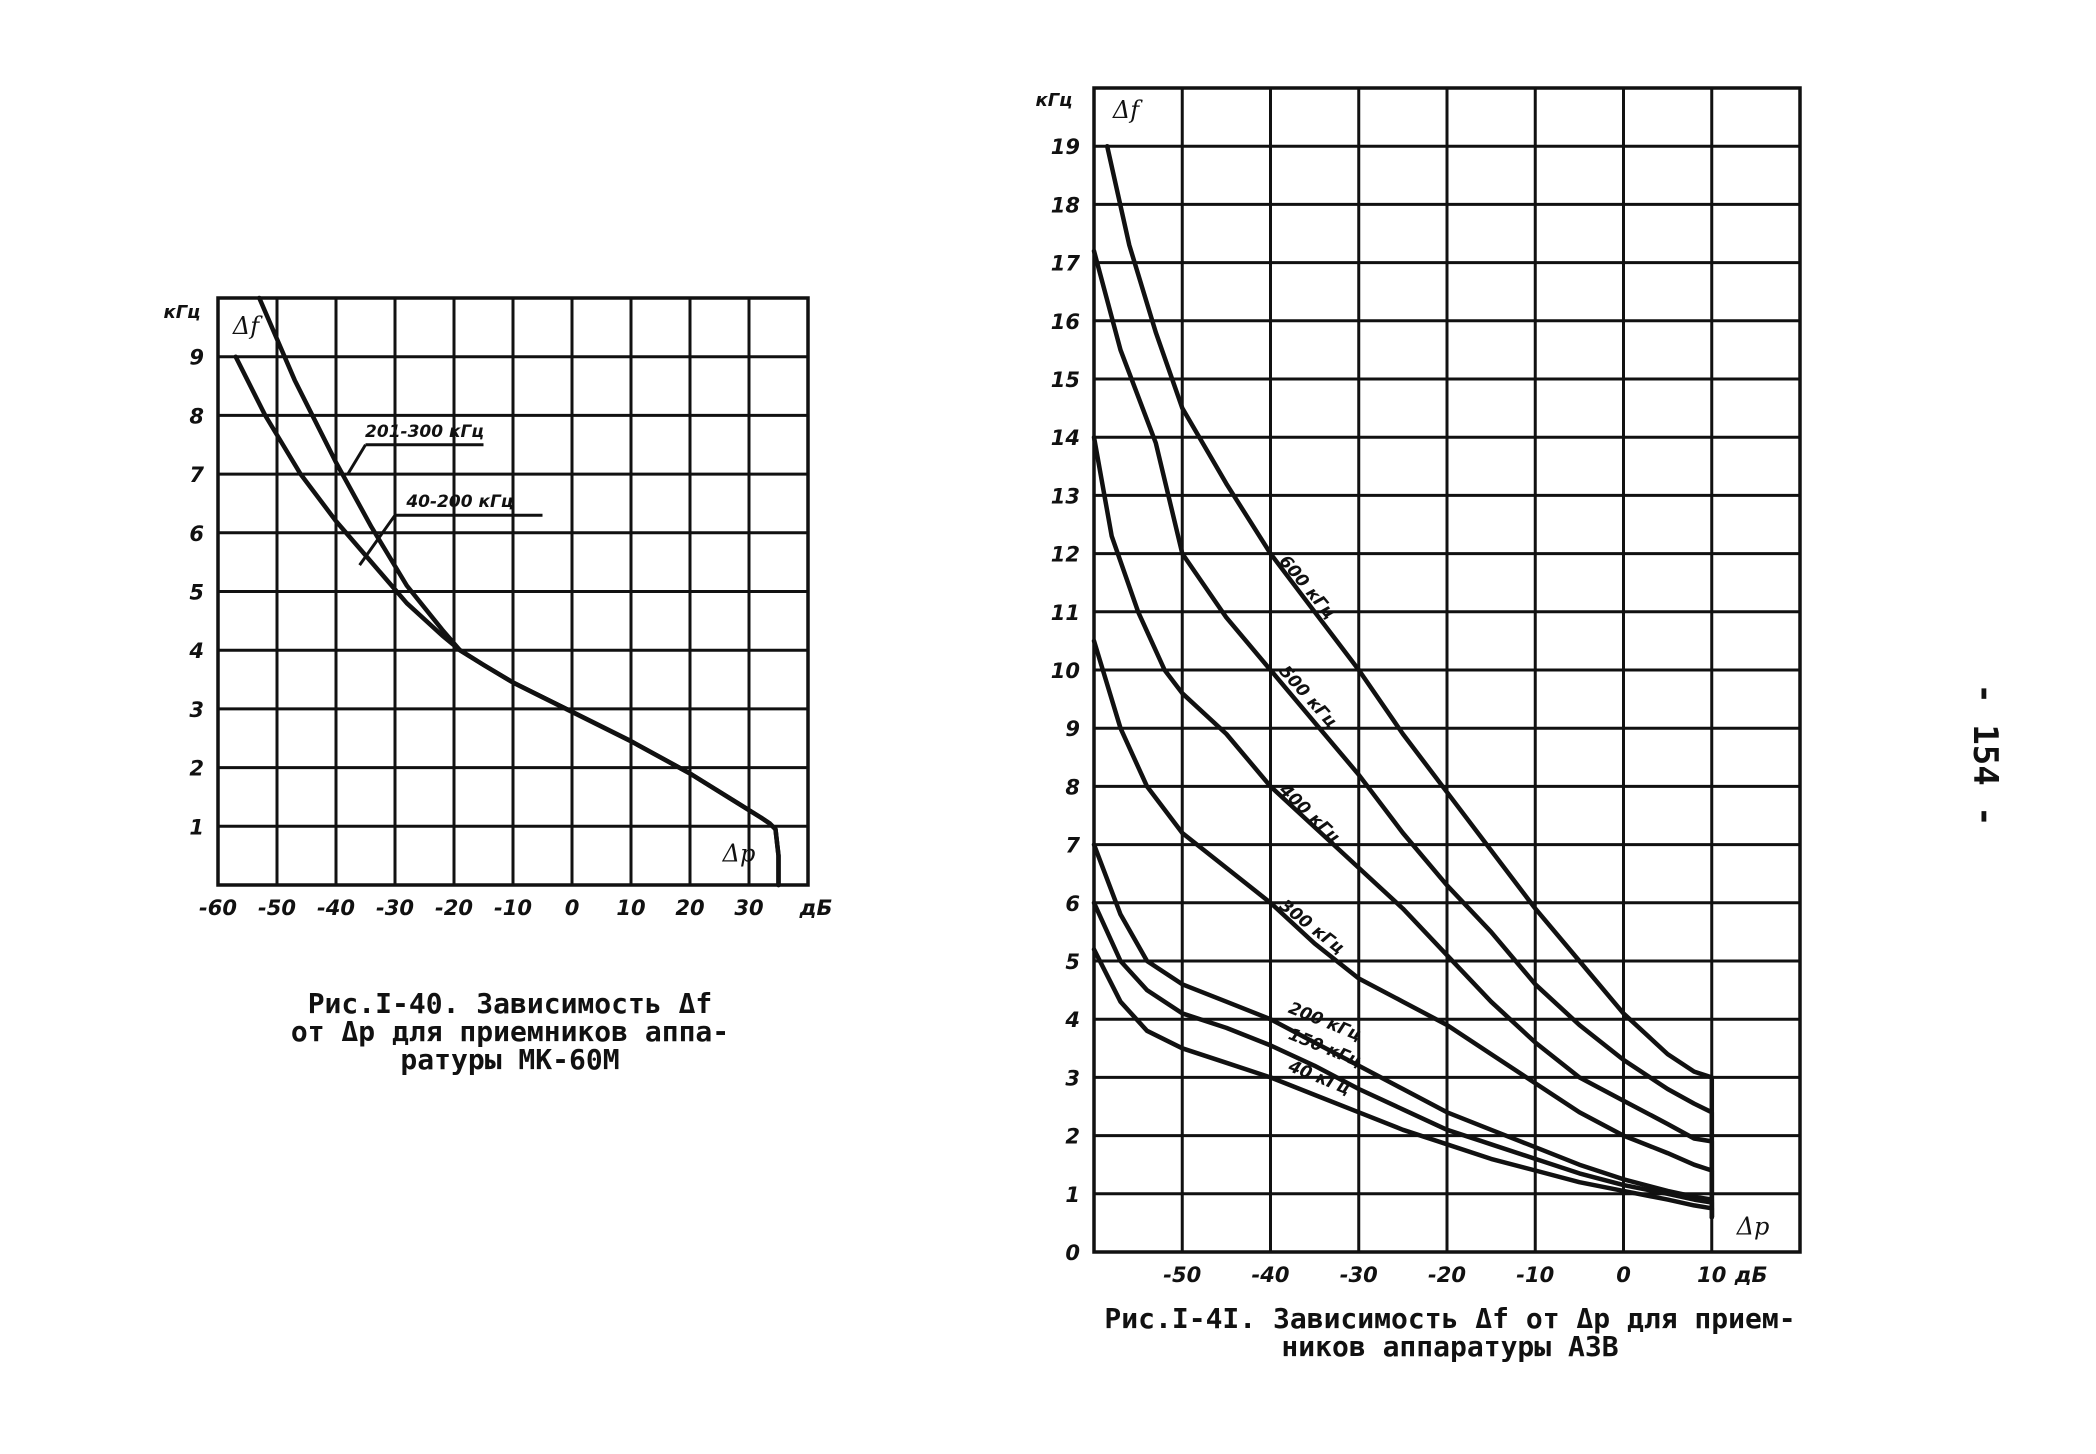 This screenshot has width=2096, height=1454. Describe the element at coordinates (181, 312) in the screenshot. I see `chart1-y-unit: кГц` at that location.